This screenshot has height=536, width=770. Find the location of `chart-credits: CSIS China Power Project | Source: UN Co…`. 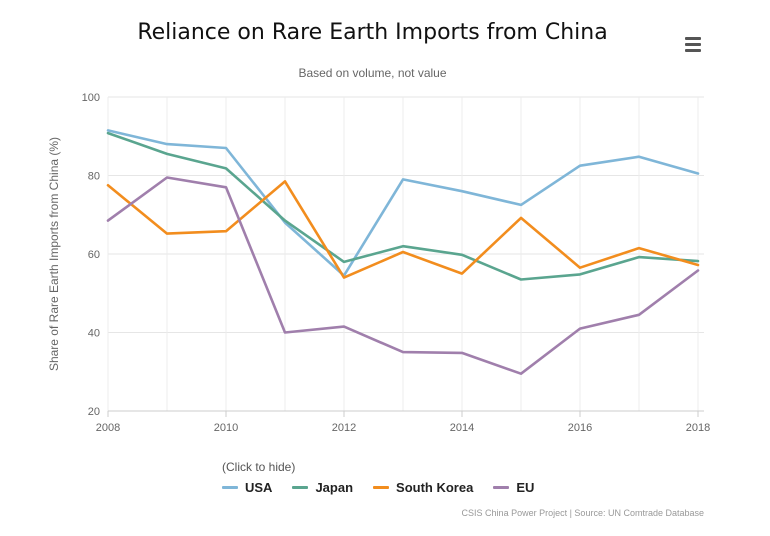

chart-credits: CSIS China Power Project | Source: UN Co… is located at coordinates (582, 513).